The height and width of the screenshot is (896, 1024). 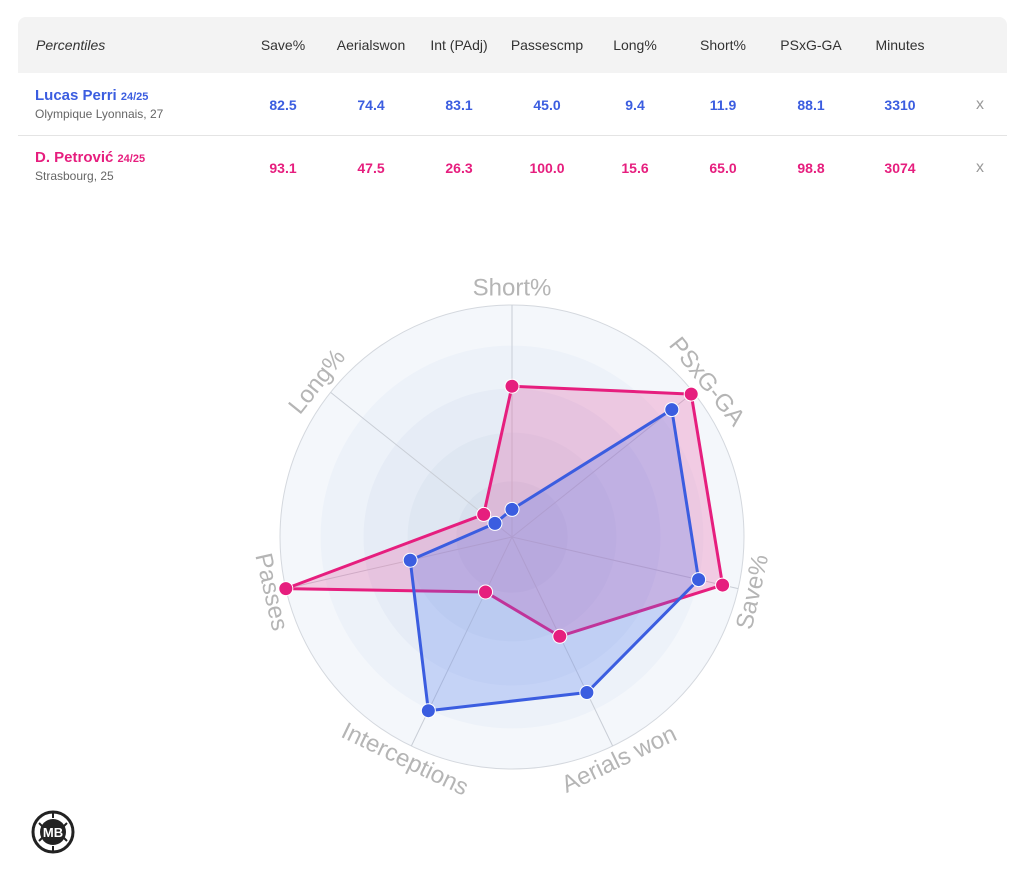 I want to click on column-header-line1: Aerials, so click(x=358, y=45).